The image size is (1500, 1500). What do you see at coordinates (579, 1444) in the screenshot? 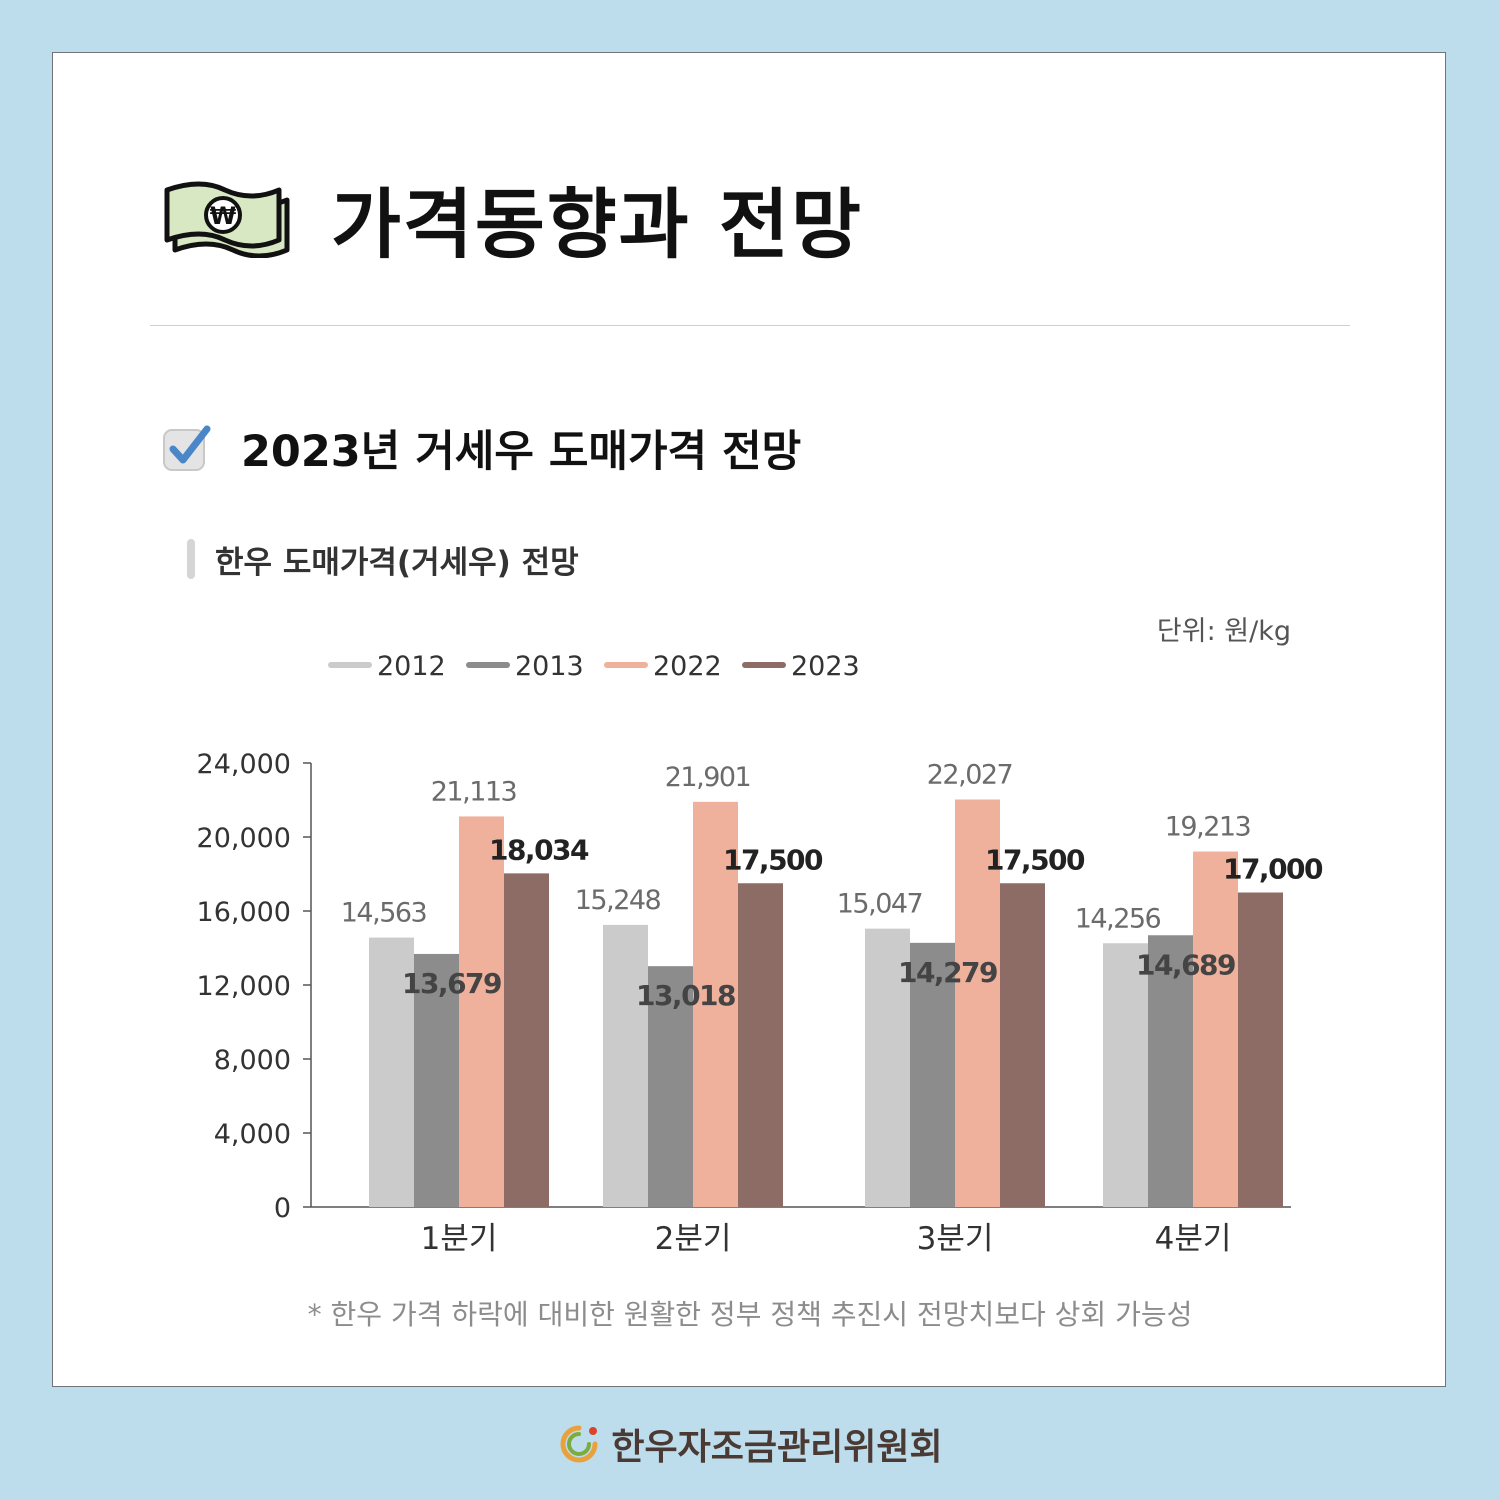
I see `hanwoo-logo-icon` at bounding box center [579, 1444].